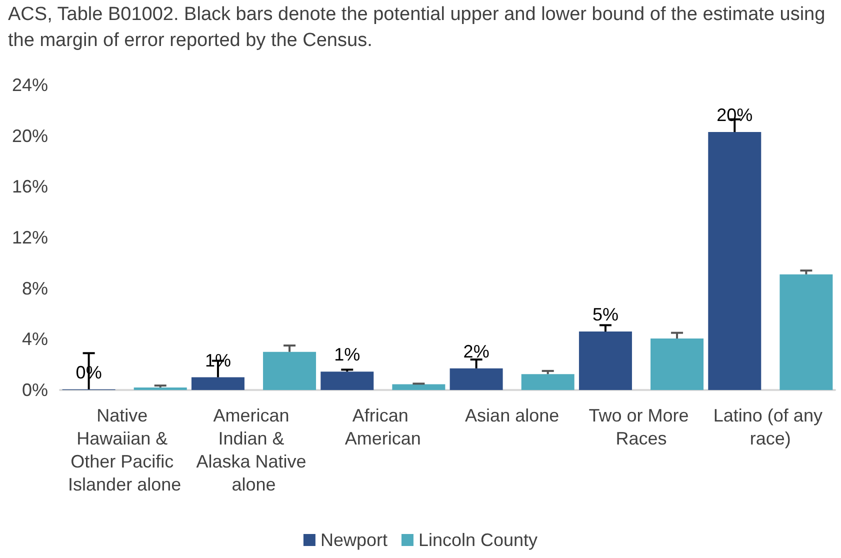  Describe the element at coordinates (30, 136) in the screenshot. I see `y-tick-label: 20%` at that location.